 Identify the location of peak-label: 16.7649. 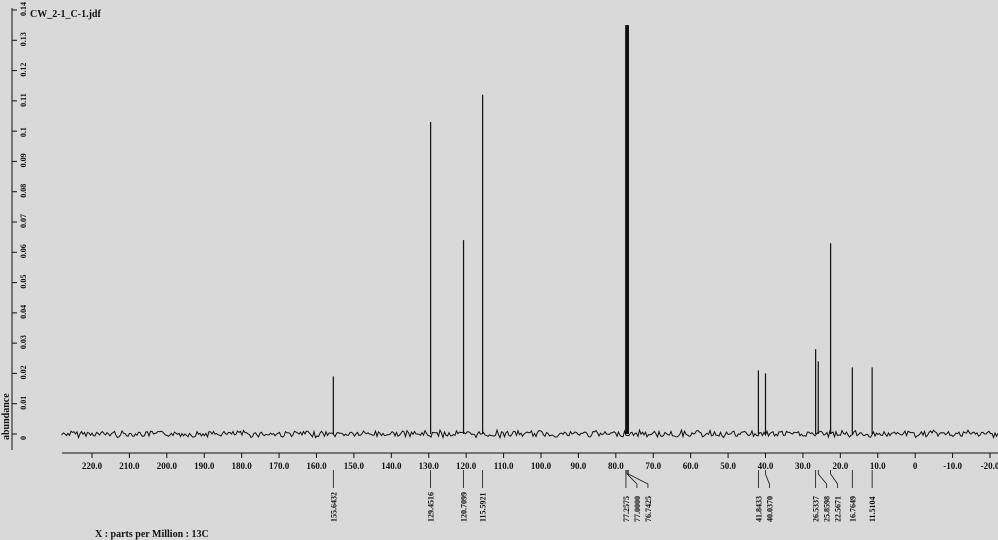
(852, 509).